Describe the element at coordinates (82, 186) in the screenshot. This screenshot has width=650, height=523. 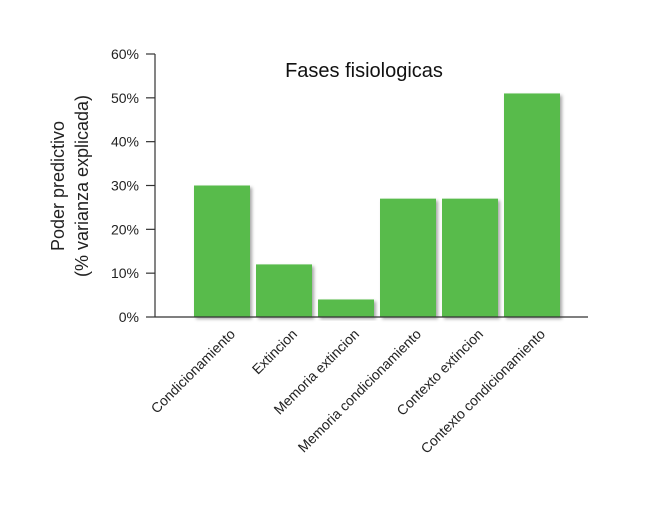
I see `y-axis-label-line-2: (% varianza explicada)` at that location.